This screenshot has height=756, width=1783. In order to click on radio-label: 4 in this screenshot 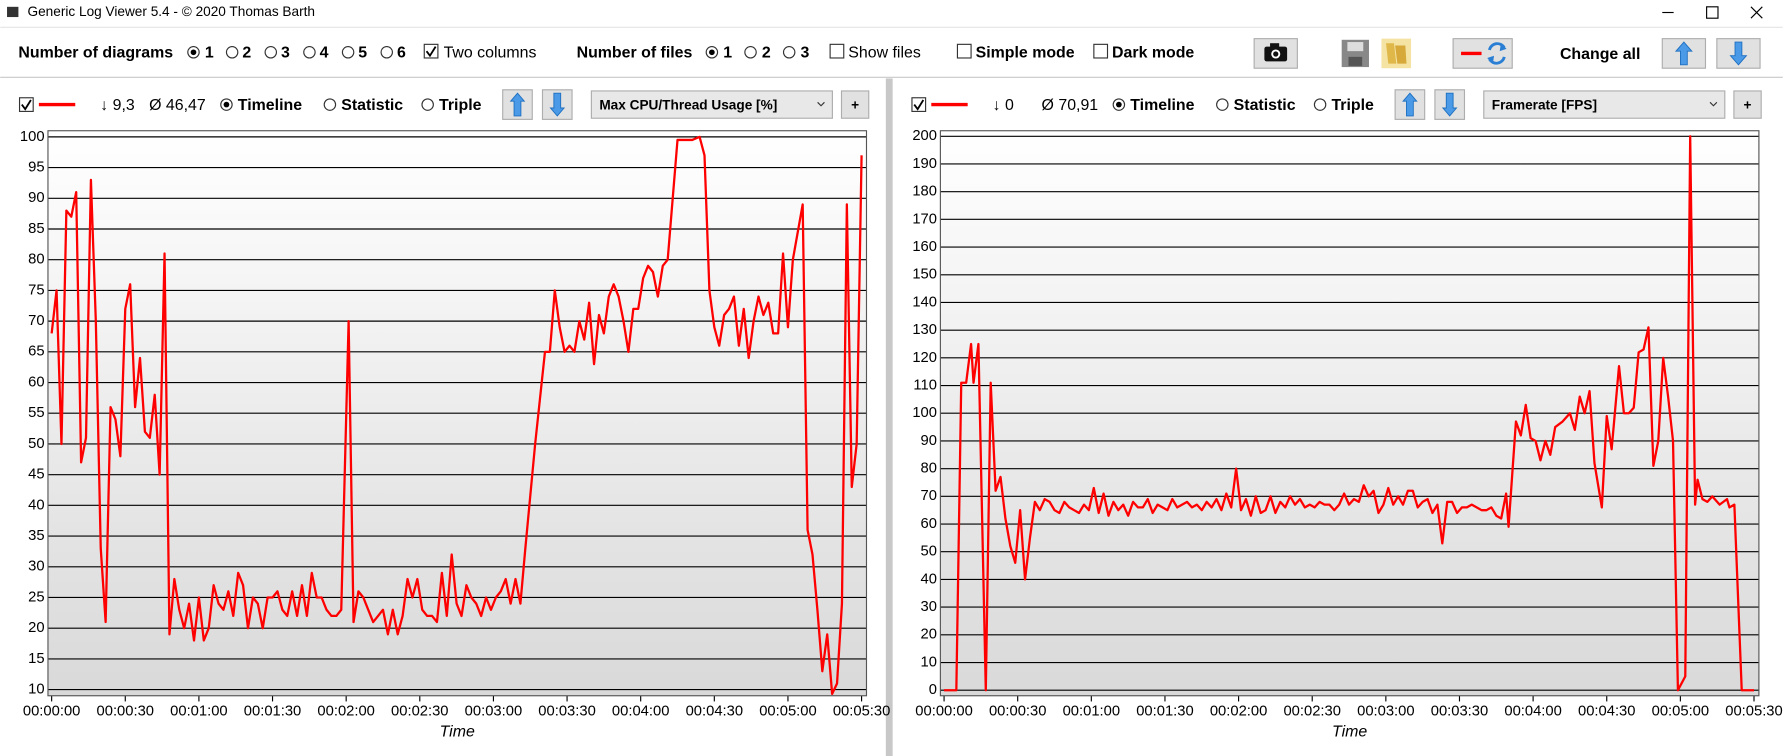, I will do `click(324, 53)`.